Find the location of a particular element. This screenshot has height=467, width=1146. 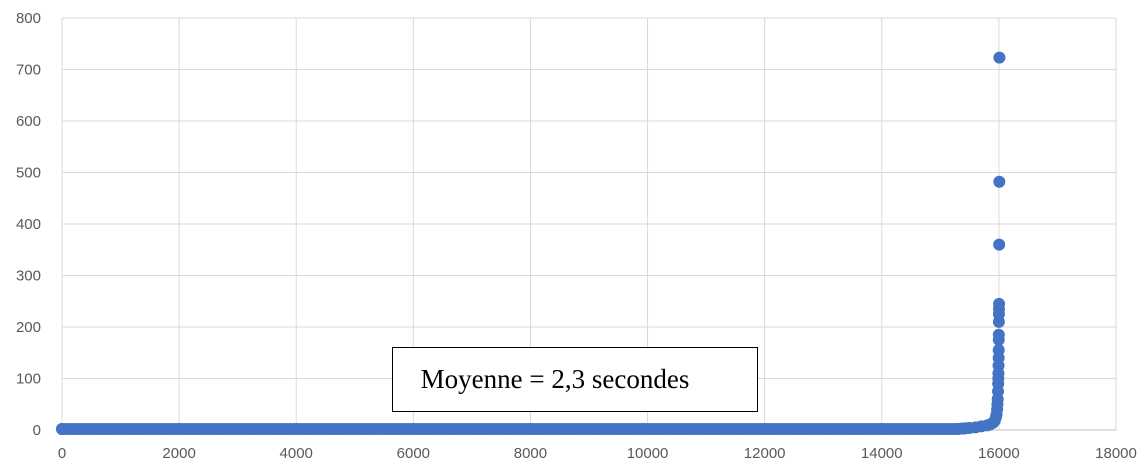

x-tick-label: 4000 is located at coordinates (296, 453).